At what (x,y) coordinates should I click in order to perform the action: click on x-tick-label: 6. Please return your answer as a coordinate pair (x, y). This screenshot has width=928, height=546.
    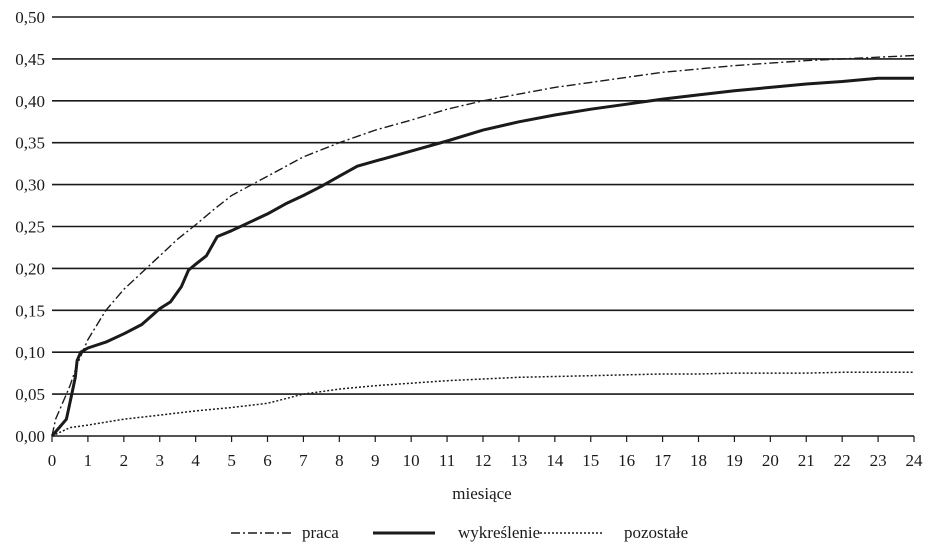
    Looking at the image, I should click on (267, 460).